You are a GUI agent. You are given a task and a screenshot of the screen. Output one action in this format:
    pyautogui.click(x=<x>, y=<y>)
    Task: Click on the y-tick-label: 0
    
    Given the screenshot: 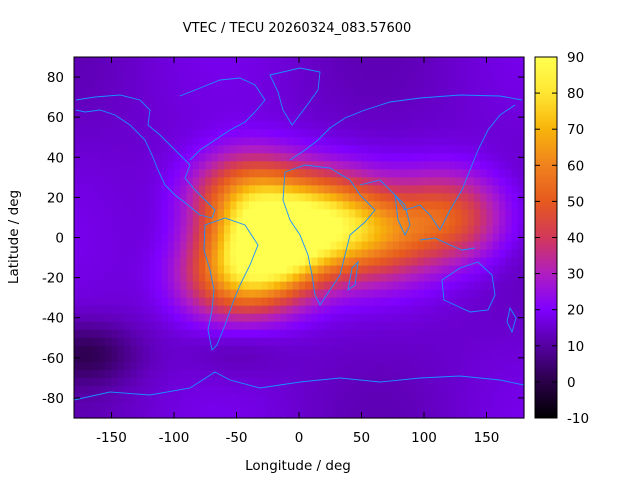 What is the action you would take?
    pyautogui.click(x=59, y=239)
    